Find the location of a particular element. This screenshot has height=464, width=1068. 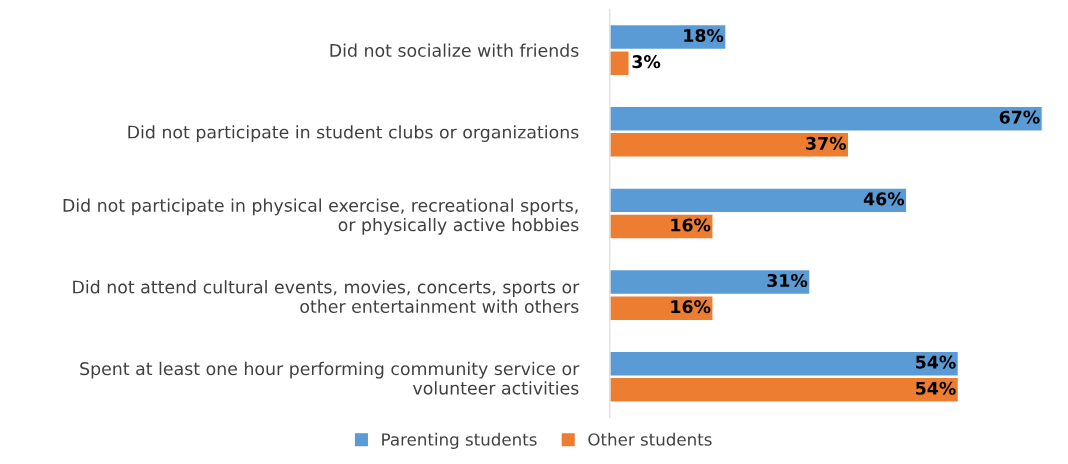

y-tick-label: Did not participate in physical exercise, recreational sports, or physically active hobbies is located at coordinates (321, 216).